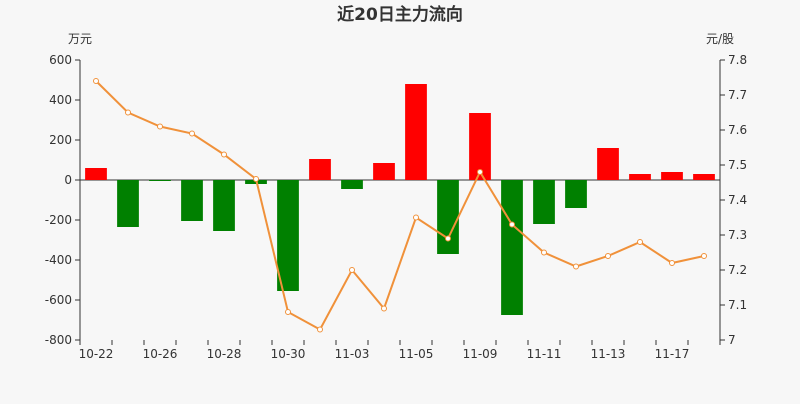  I want to click on y-right-tick-label: 7.1, so click(737, 305).